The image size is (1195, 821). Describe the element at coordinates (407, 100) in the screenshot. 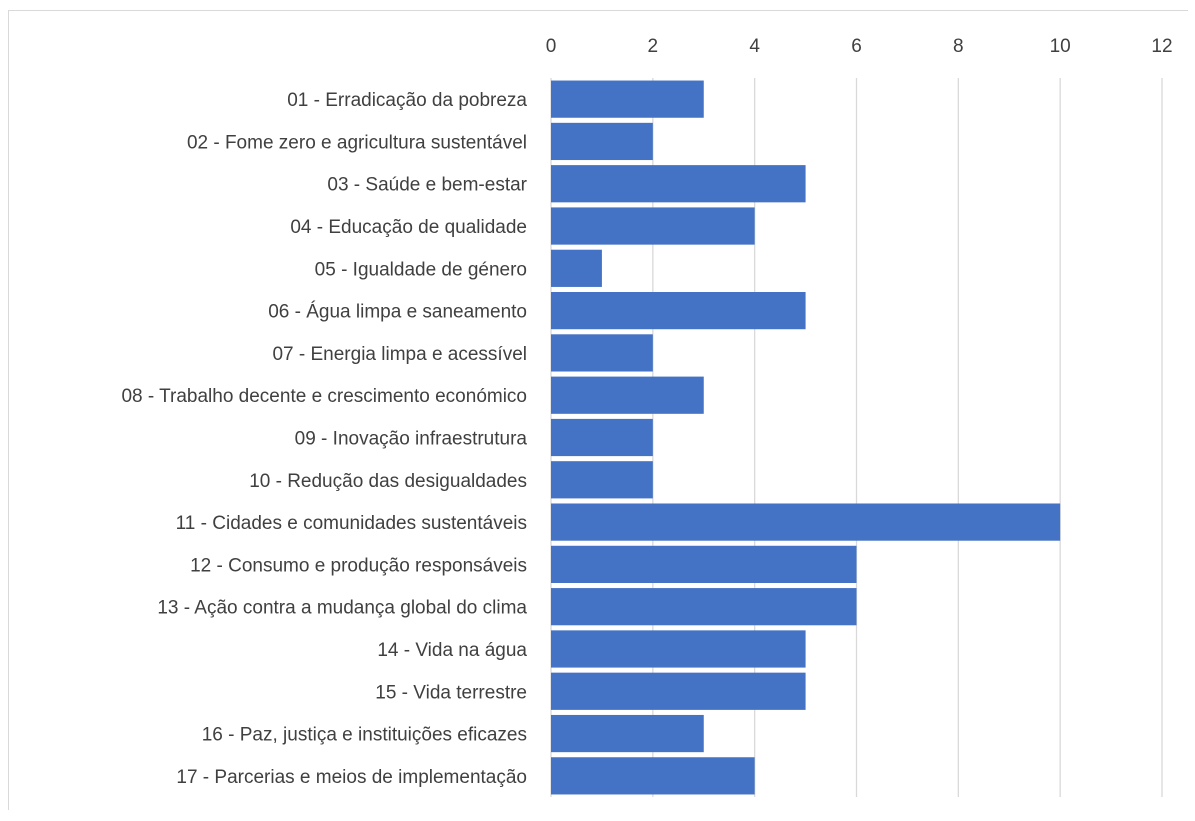

I see `category-label: 01 - Erradicação da pobreza` at that location.